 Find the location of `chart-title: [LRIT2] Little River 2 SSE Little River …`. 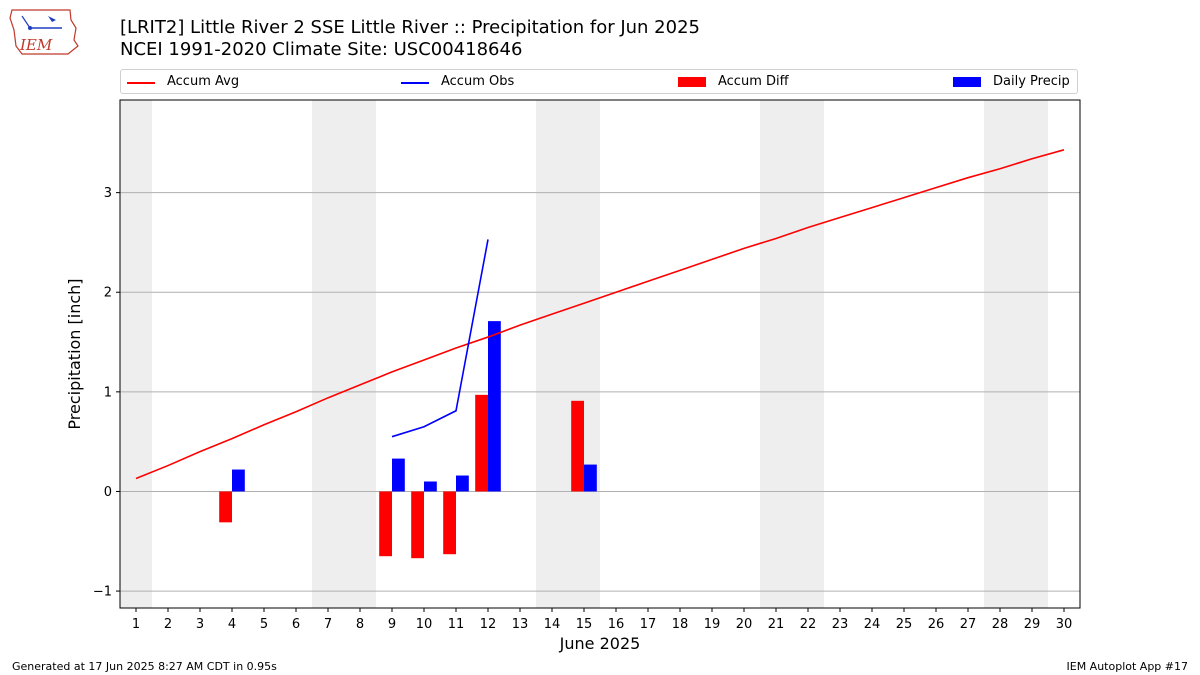

chart-title: [LRIT2] Little River 2 SSE Little River … is located at coordinates (410, 27).